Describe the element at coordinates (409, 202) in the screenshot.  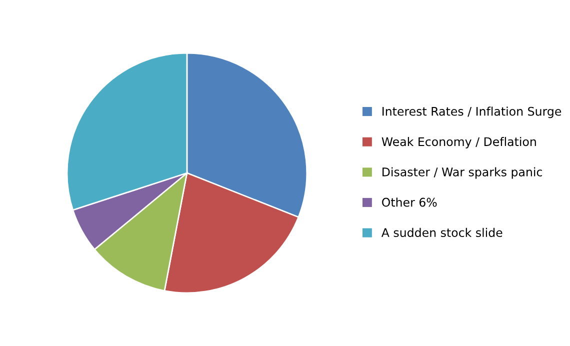
I see `legend-label: Other 6%` at that location.